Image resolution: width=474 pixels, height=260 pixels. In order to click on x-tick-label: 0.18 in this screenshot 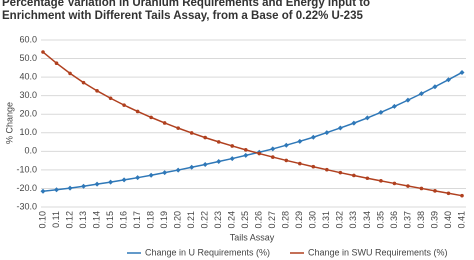, I will do `click(151, 220)`.